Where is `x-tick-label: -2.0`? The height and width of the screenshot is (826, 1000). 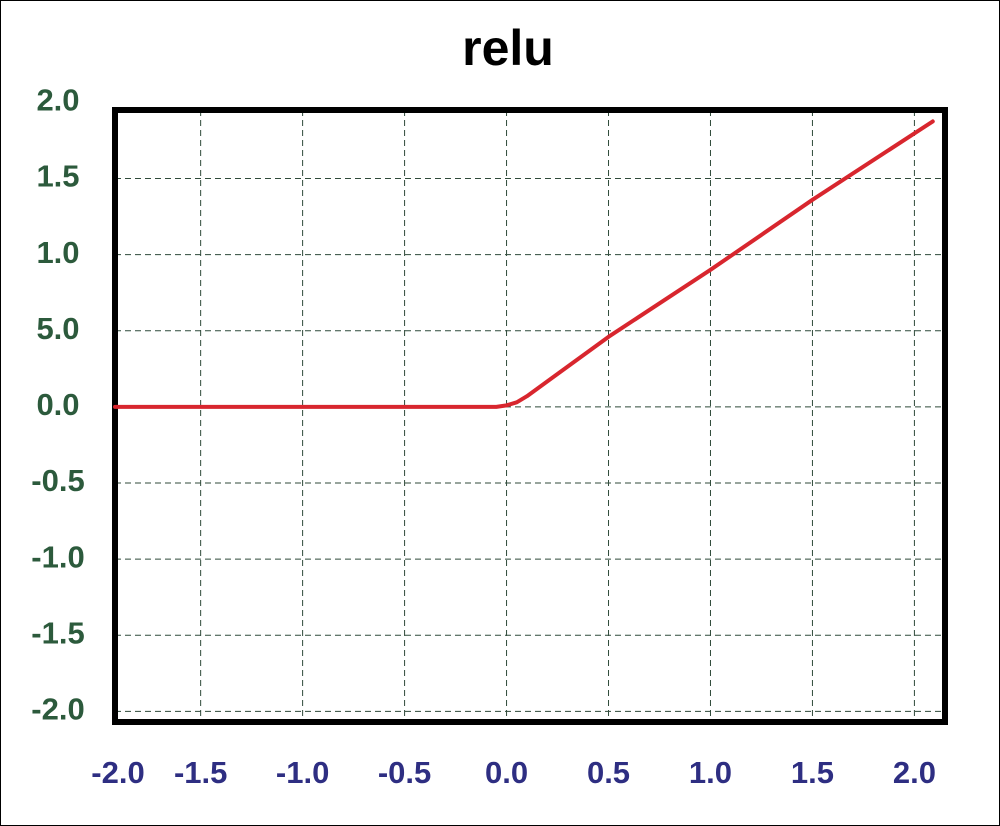
x-tick-label: -2.0 is located at coordinates (117, 772).